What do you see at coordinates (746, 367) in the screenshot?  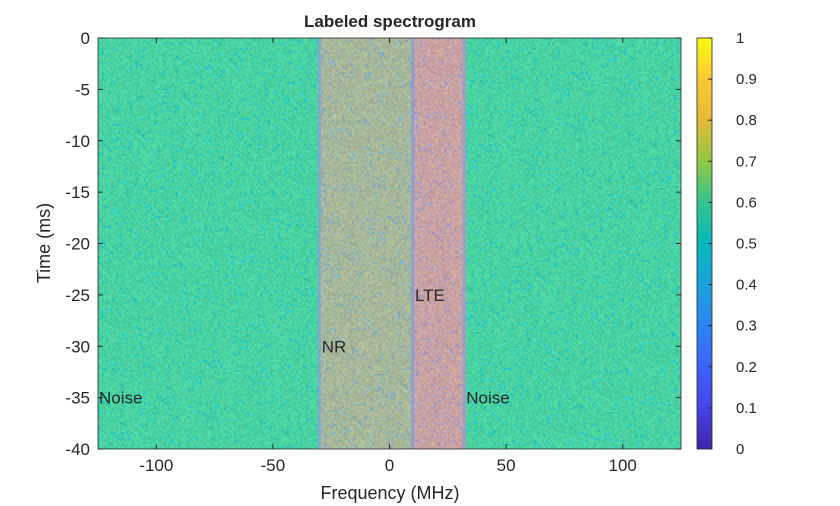 I see `colorbar-tick-label: 0.2` at bounding box center [746, 367].